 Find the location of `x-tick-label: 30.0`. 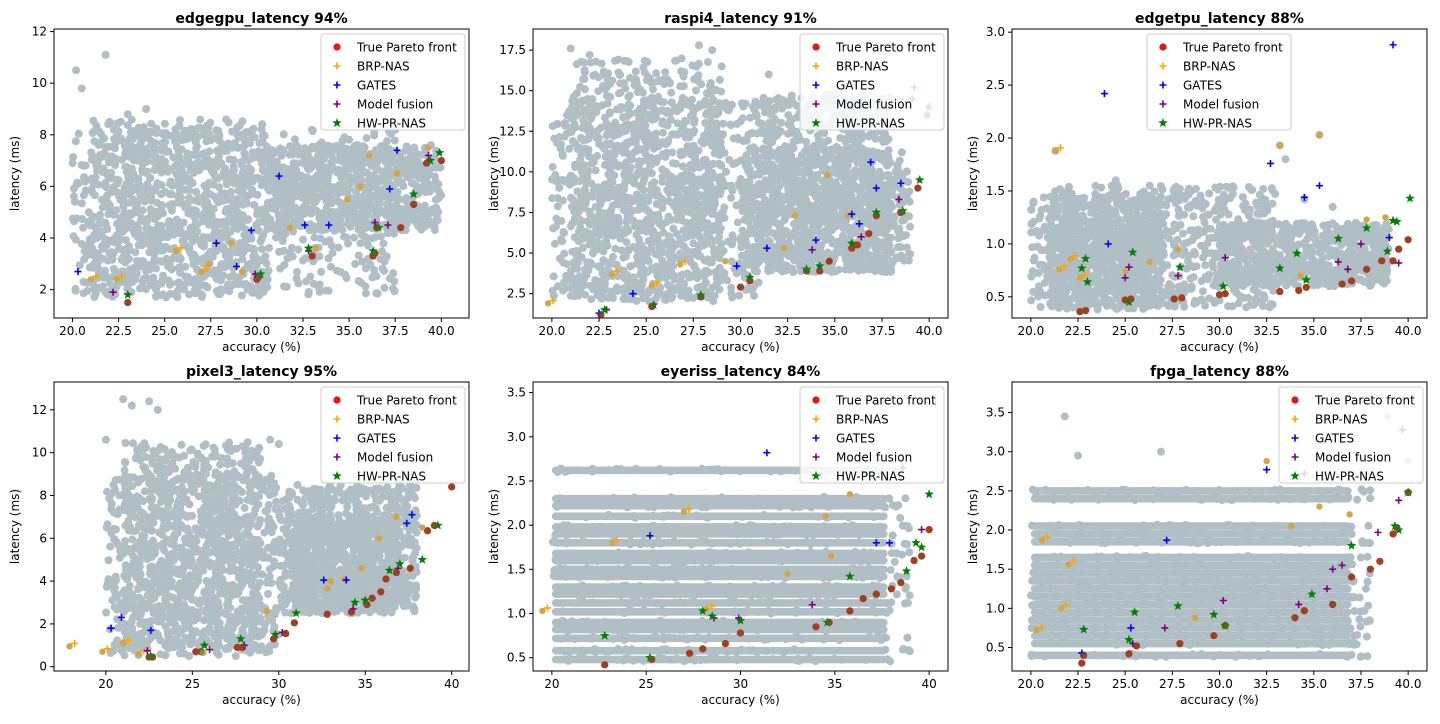

x-tick-label: 30.0 is located at coordinates (257, 331).